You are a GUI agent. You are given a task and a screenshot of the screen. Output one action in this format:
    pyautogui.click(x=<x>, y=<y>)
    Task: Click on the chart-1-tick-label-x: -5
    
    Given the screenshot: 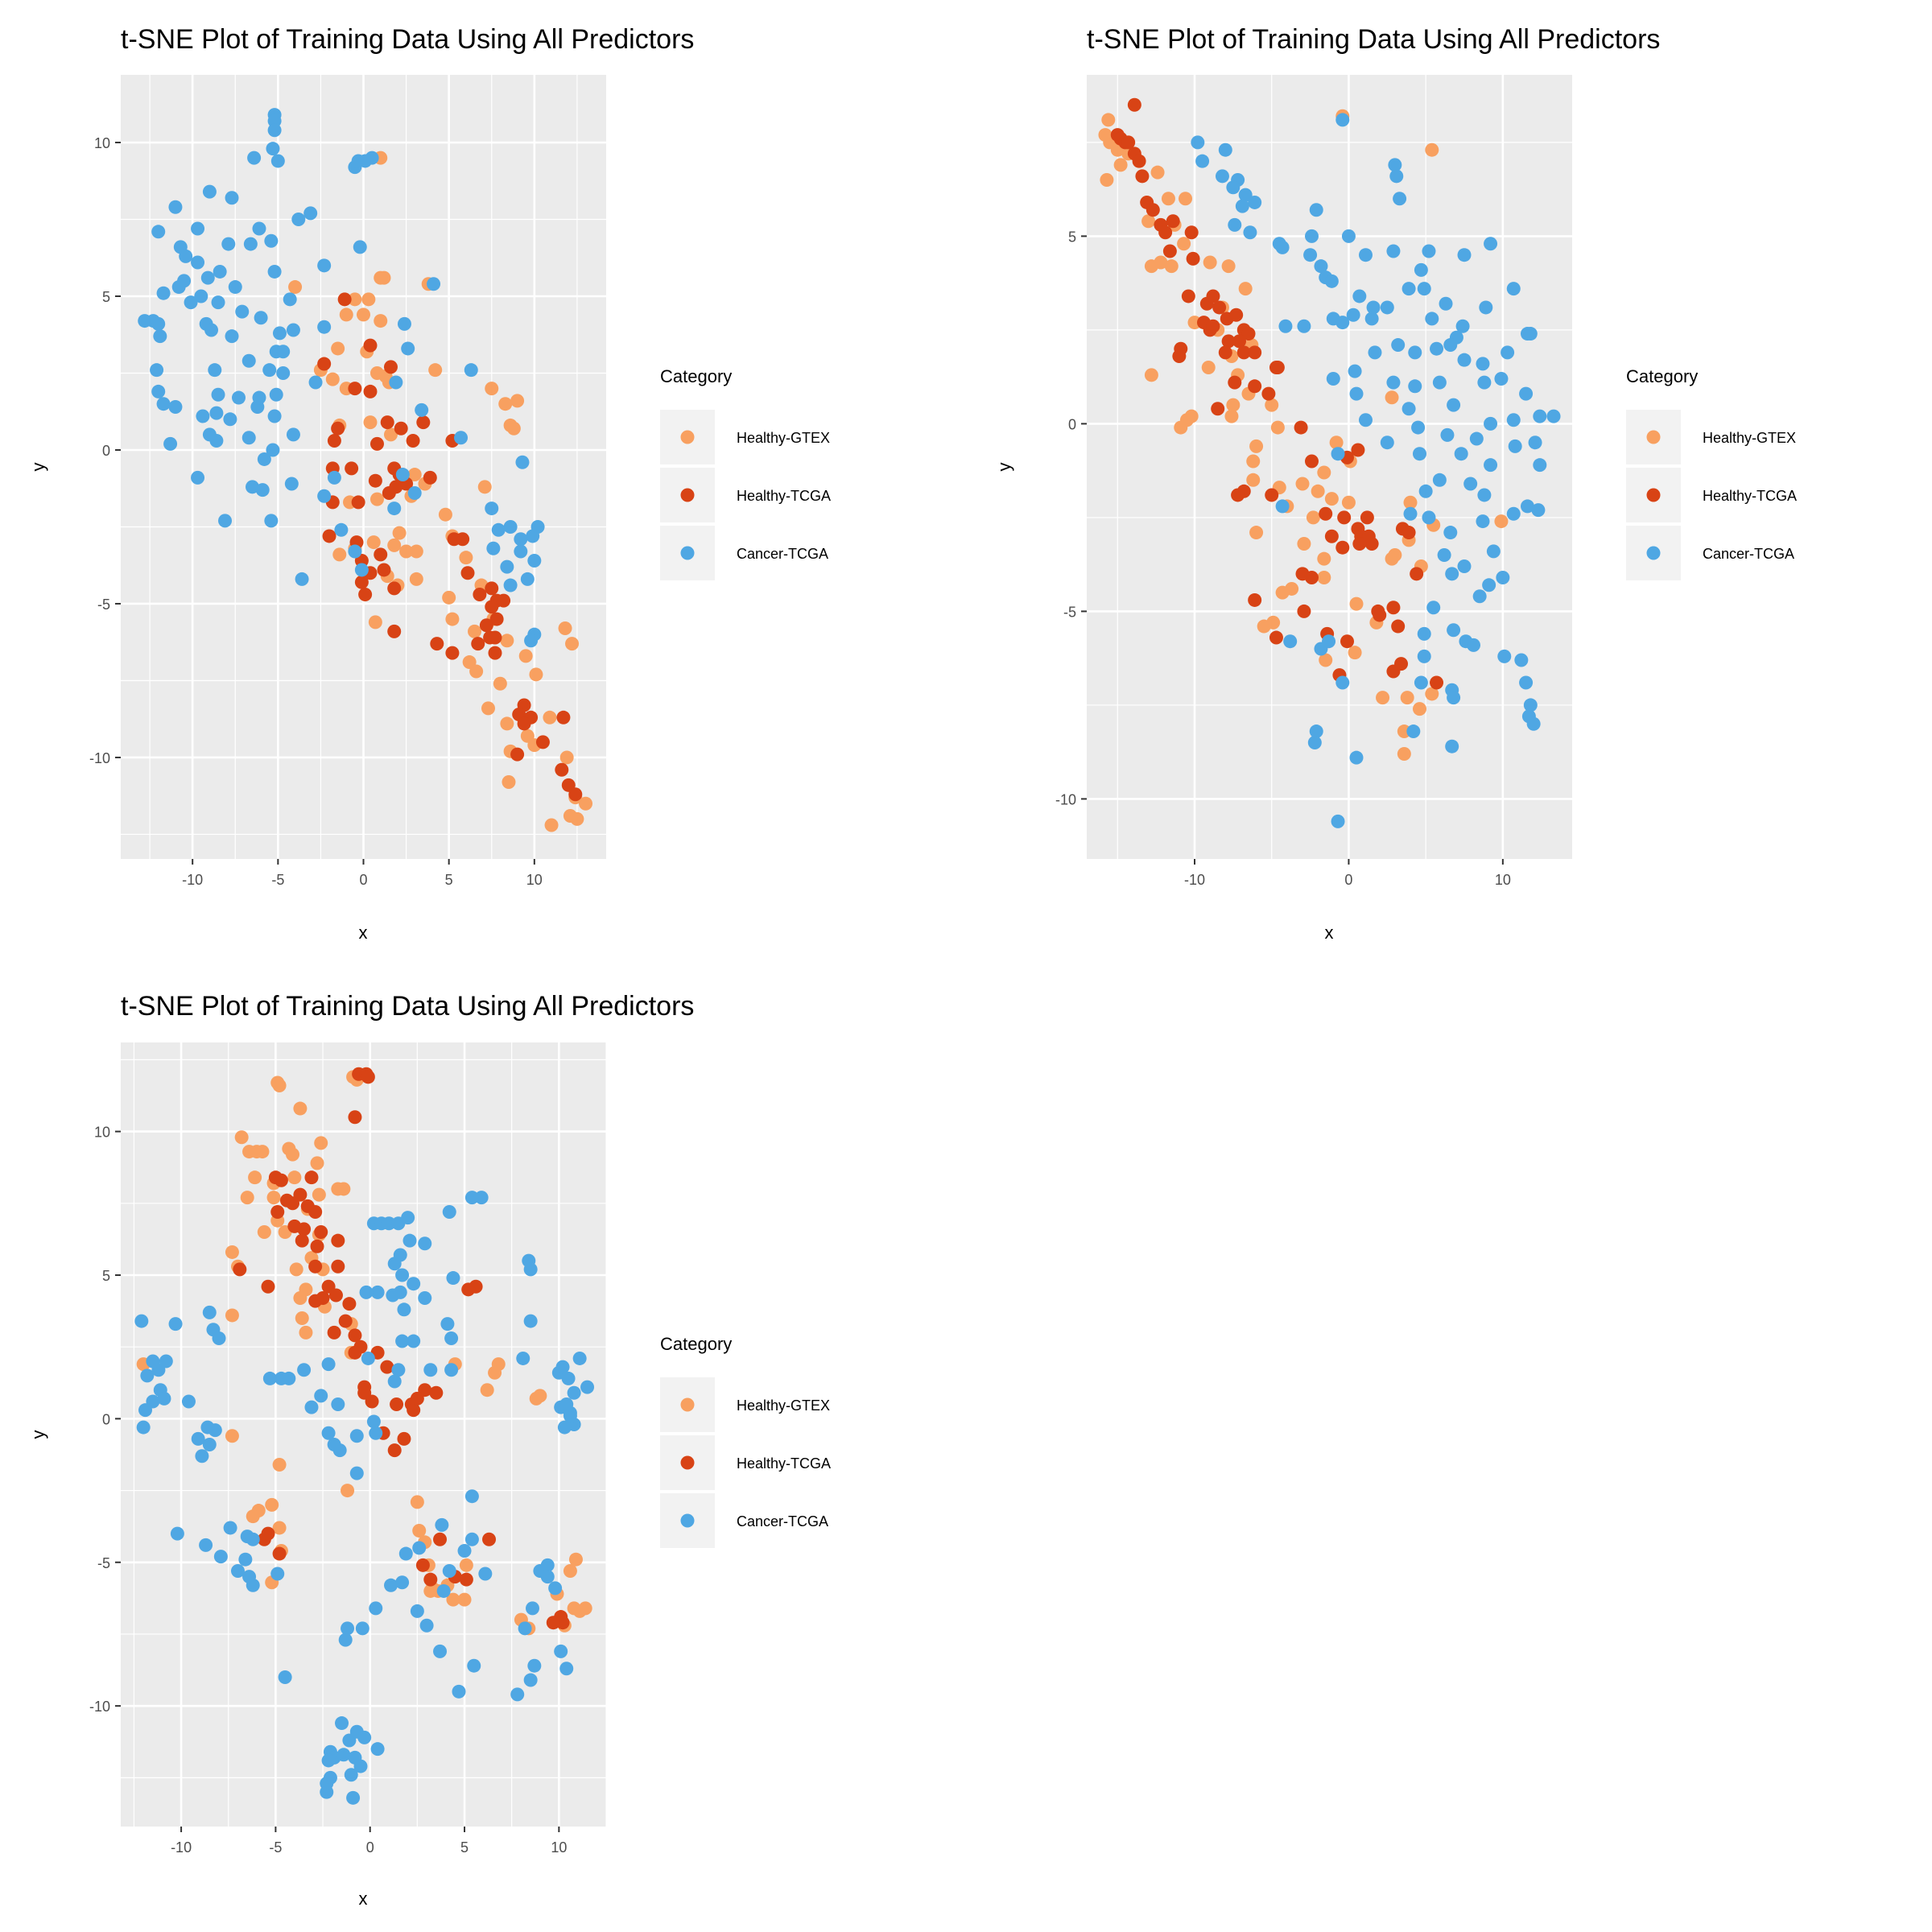 What is the action you would take?
    pyautogui.click(x=277, y=880)
    